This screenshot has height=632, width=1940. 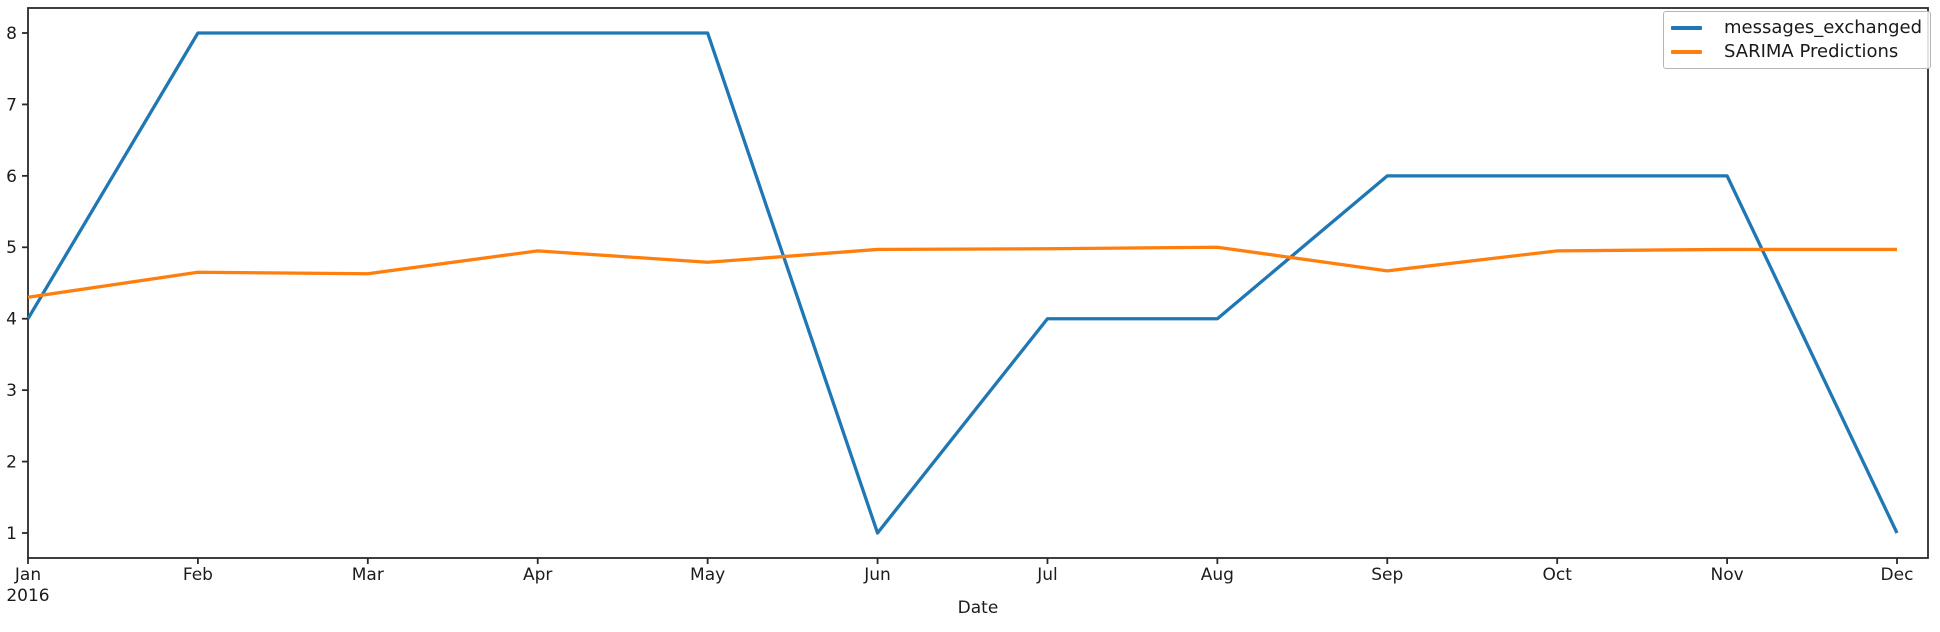 I want to click on x-tick-label: Mar, so click(x=368, y=575).